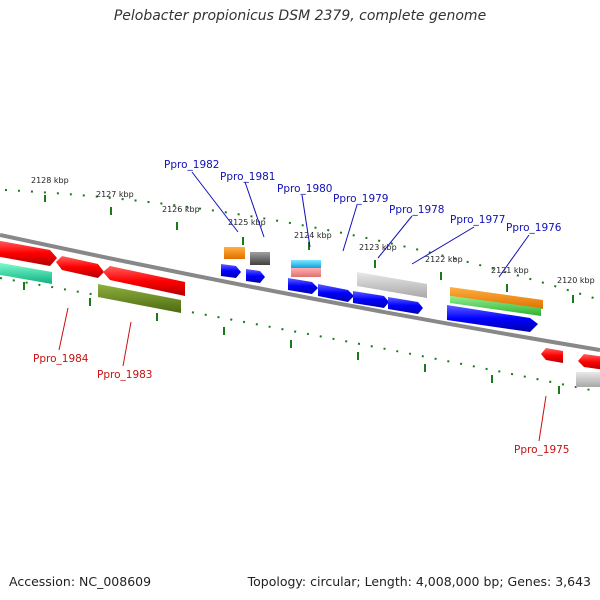 This screenshot has width=600, height=600. Describe the element at coordinates (304, 189) in the screenshot. I see `gene-label: Ppro_1980` at that location.